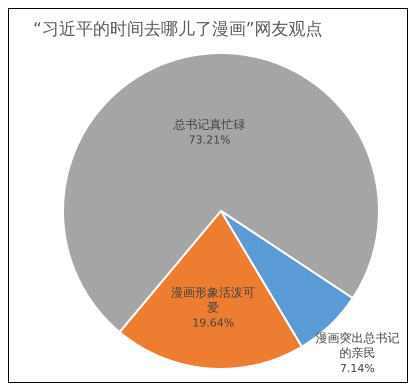 The height and width of the screenshot is (391, 416). What do you see at coordinates (209, 139) in the screenshot?
I see `data-label: 73.21%` at bounding box center [209, 139].